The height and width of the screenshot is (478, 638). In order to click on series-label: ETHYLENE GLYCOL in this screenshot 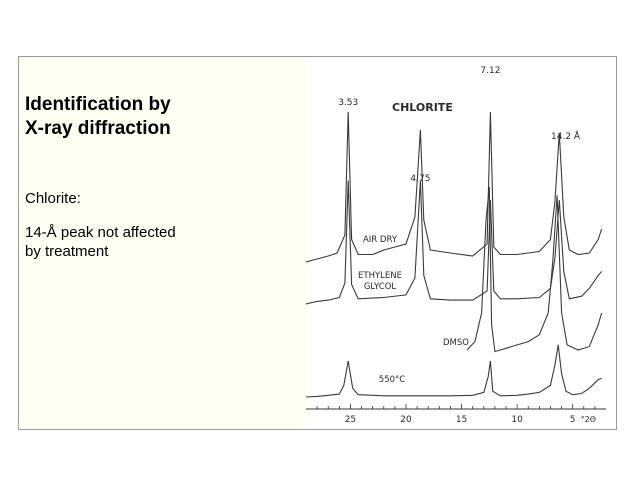, I will do `click(380, 281)`.